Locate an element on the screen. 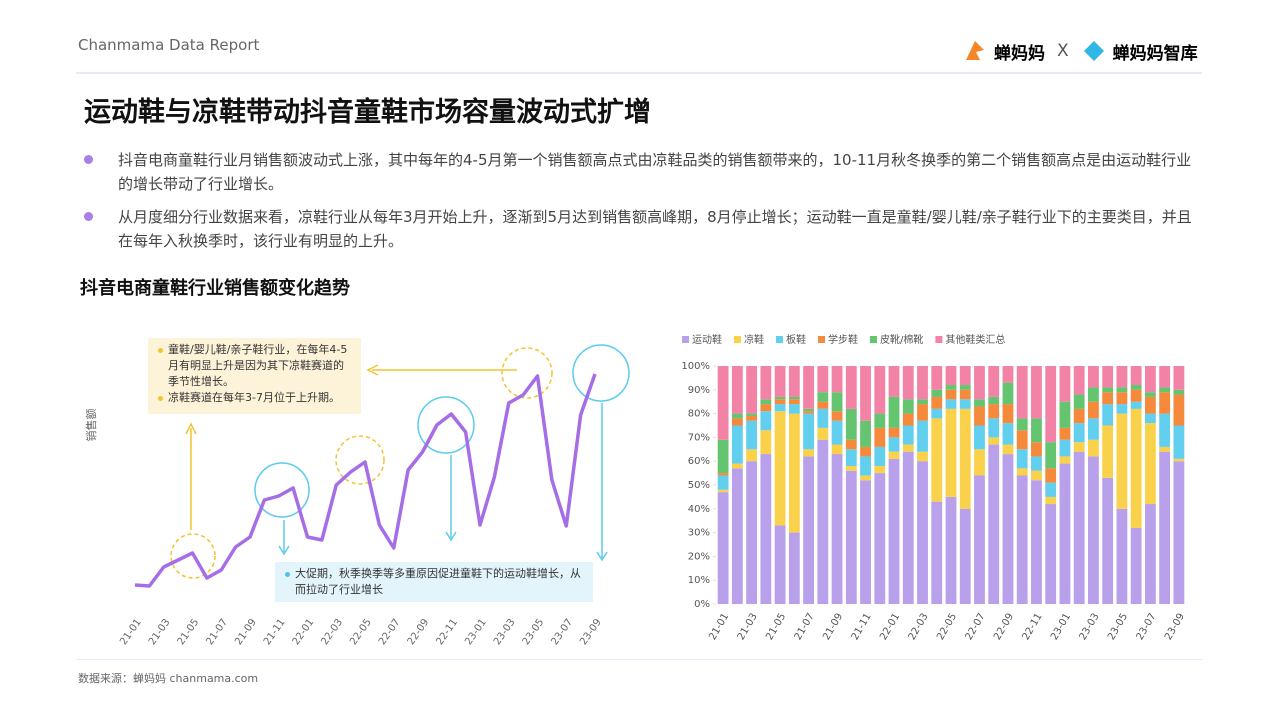  callouts is located at coordinates (400, 461).